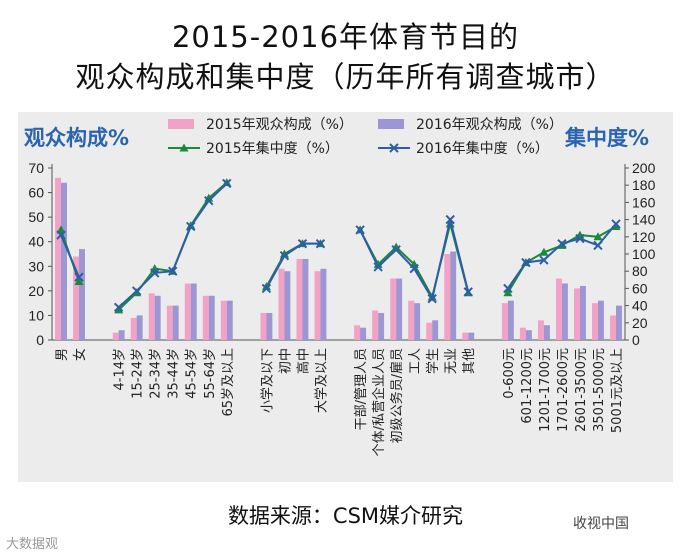 Image resolution: width=691 pixels, height=557 pixels. What do you see at coordinates (433, 361) in the screenshot?
I see `category-label: 学生` at bounding box center [433, 361].